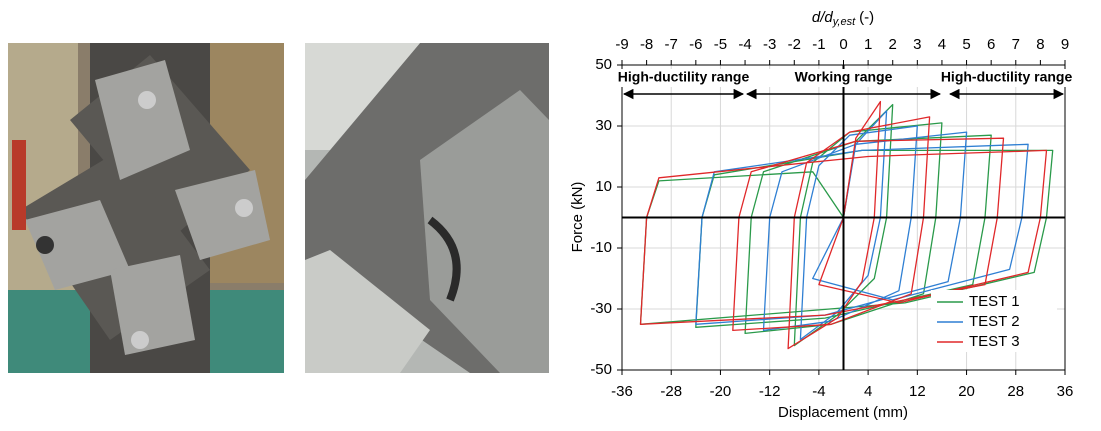 The width and height of the screenshot is (1101, 431). I want to click on top-tick-label: -3, so click(769, 44).